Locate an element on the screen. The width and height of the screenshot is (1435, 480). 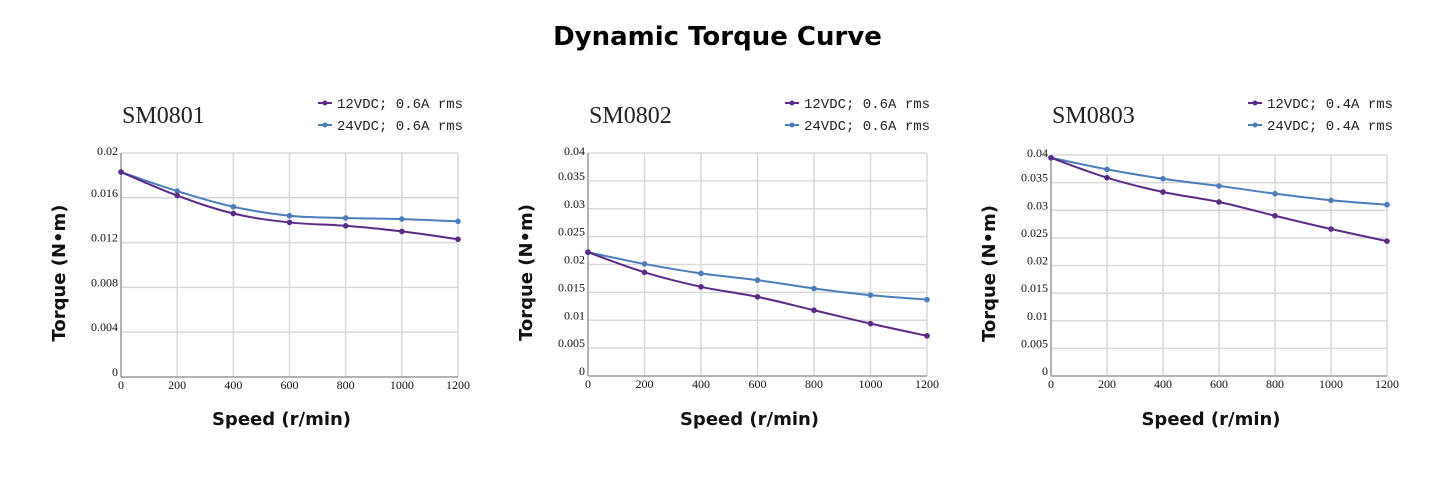
y-tick-label: 0.005 is located at coordinates (571, 343).